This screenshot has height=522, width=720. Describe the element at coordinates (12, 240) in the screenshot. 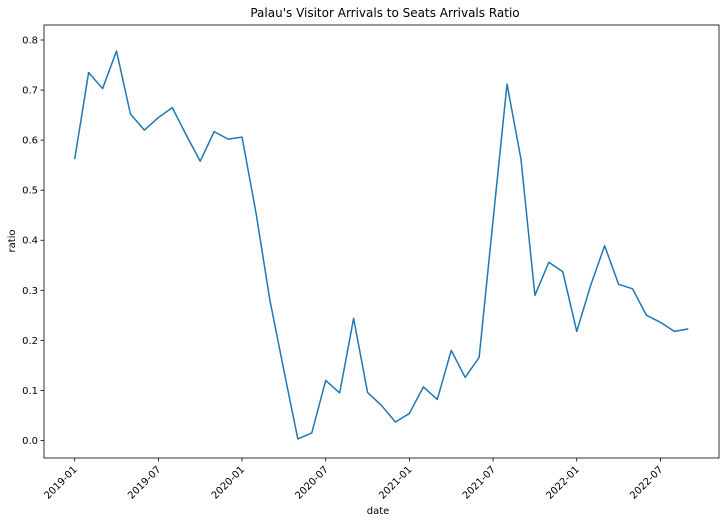

I see `y-axis-label: ratio` at that location.